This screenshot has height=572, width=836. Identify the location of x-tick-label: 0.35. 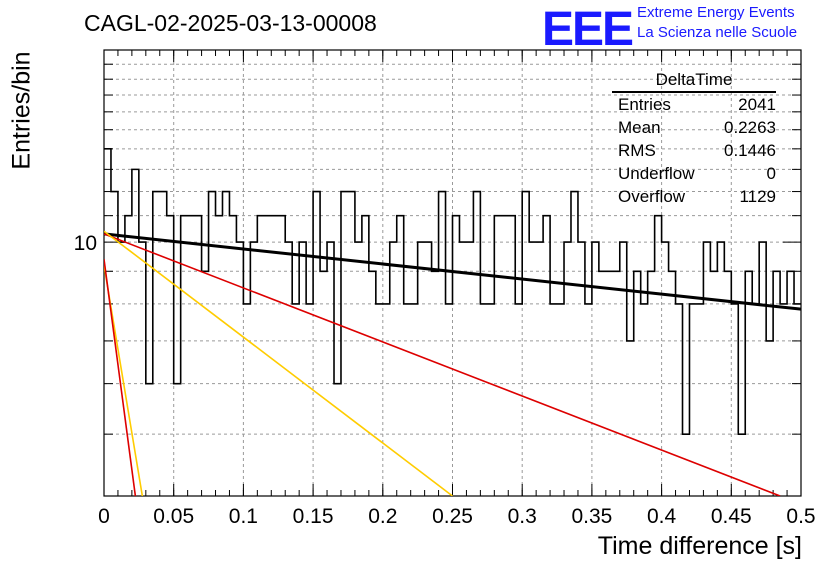
(591, 516).